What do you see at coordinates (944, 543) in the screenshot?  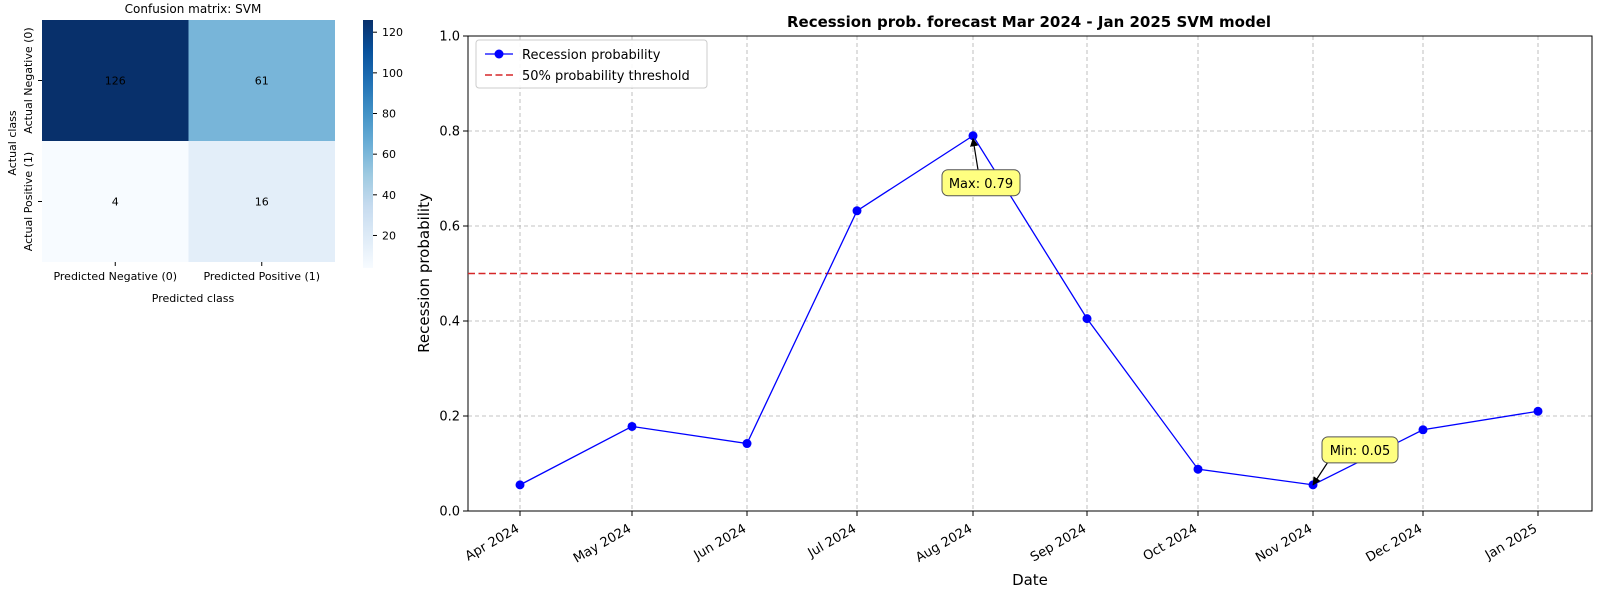 I see `x-tick-label: Aug 2024` at bounding box center [944, 543].